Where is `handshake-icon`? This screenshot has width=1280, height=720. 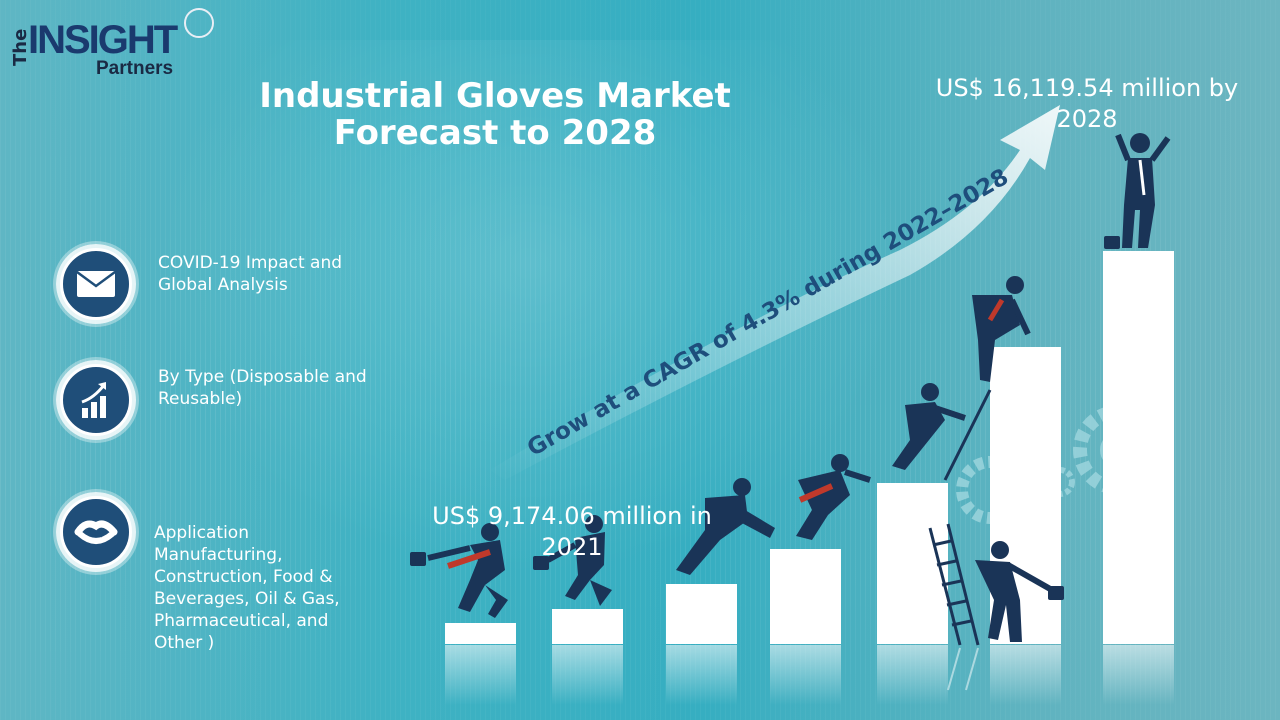
handshake-icon is located at coordinates (96, 532).